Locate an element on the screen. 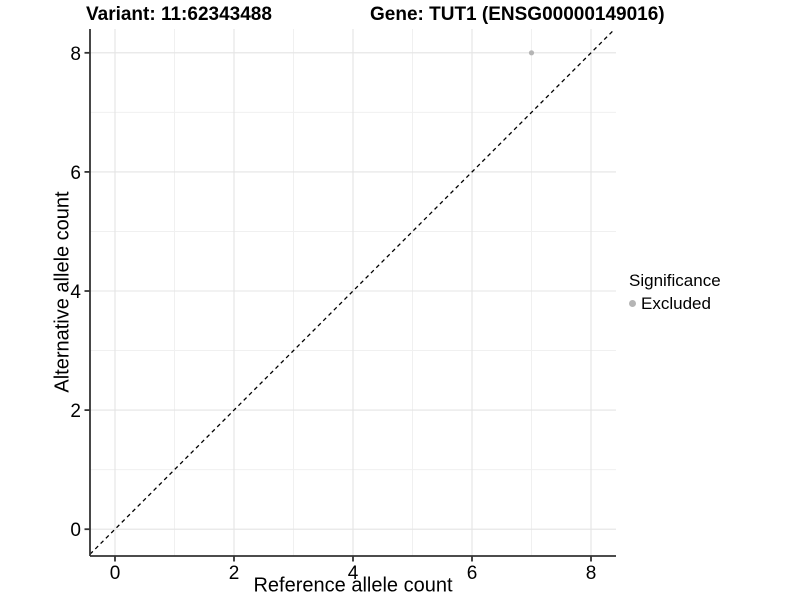 The width and height of the screenshot is (800, 600). x-tick-label: 0 is located at coordinates (115, 573).